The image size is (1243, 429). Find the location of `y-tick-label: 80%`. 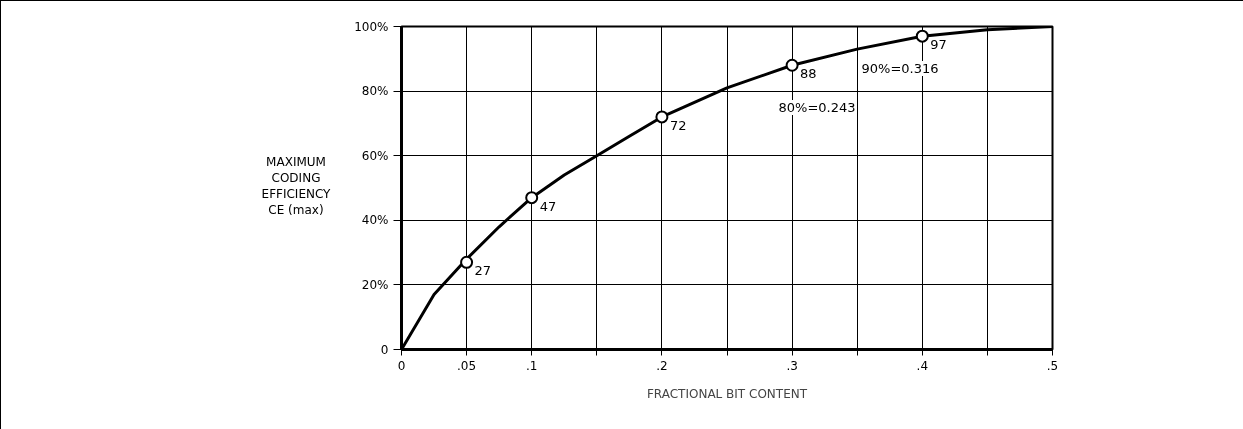

y-tick-label: 80% is located at coordinates (375, 91).